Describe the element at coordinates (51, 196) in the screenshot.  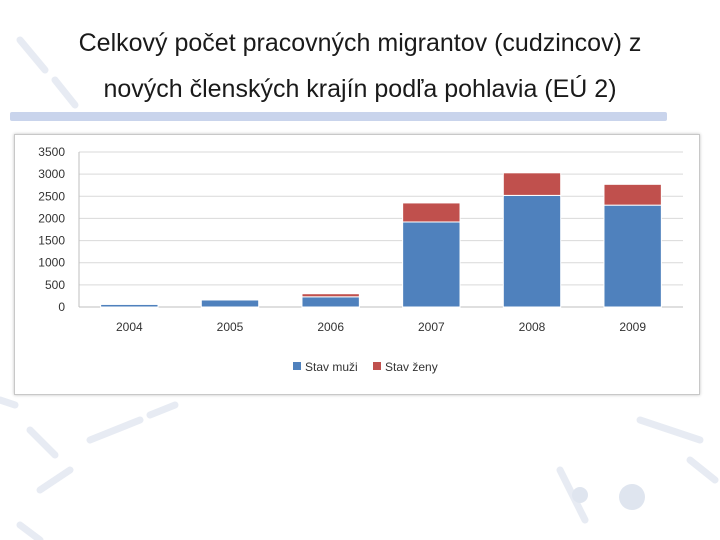
I see `y-tick-label: 2500` at that location.